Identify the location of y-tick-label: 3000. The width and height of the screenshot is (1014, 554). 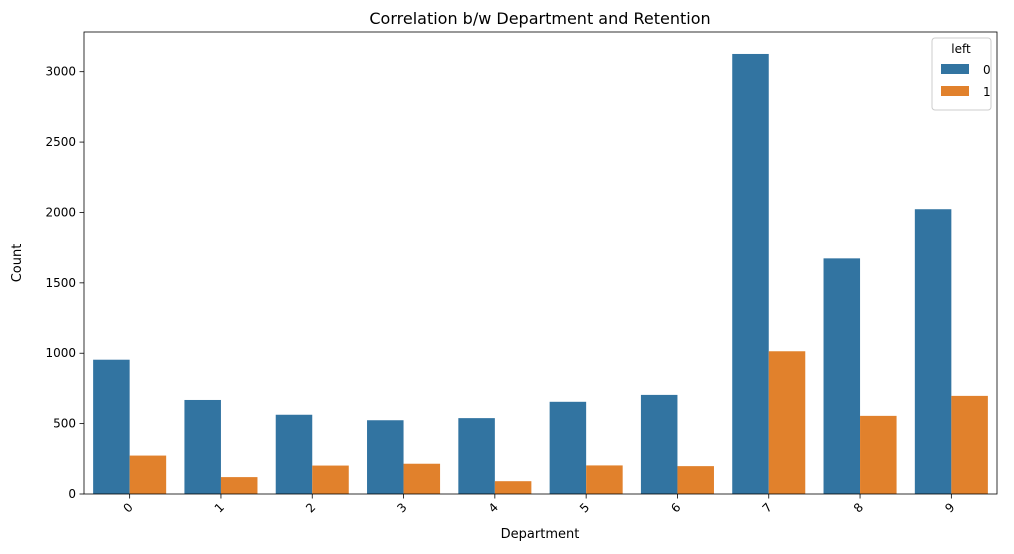
(60, 72).